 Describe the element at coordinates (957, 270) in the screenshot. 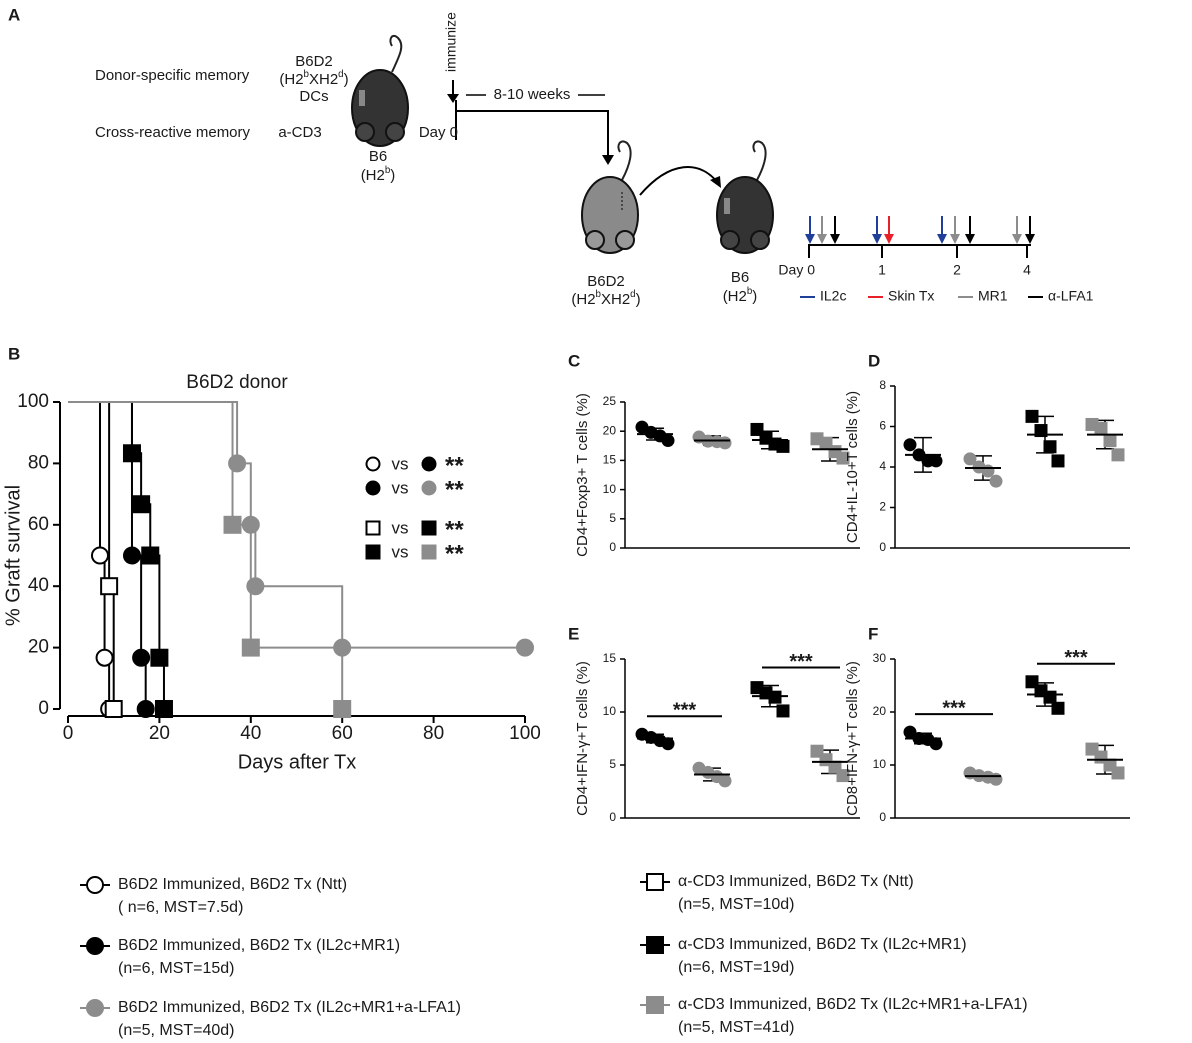

I see `timeline-label: 2` at that location.